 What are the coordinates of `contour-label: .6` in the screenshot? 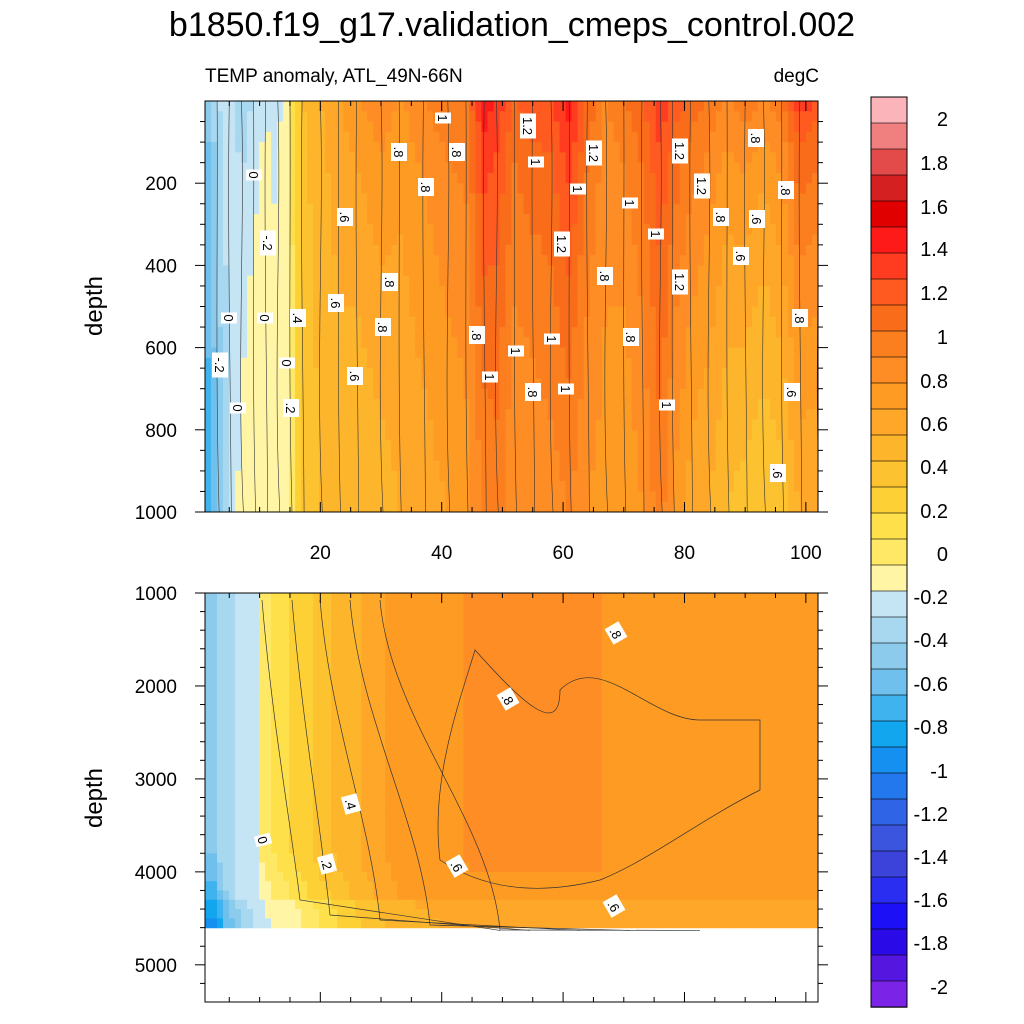 It's located at (355, 376).